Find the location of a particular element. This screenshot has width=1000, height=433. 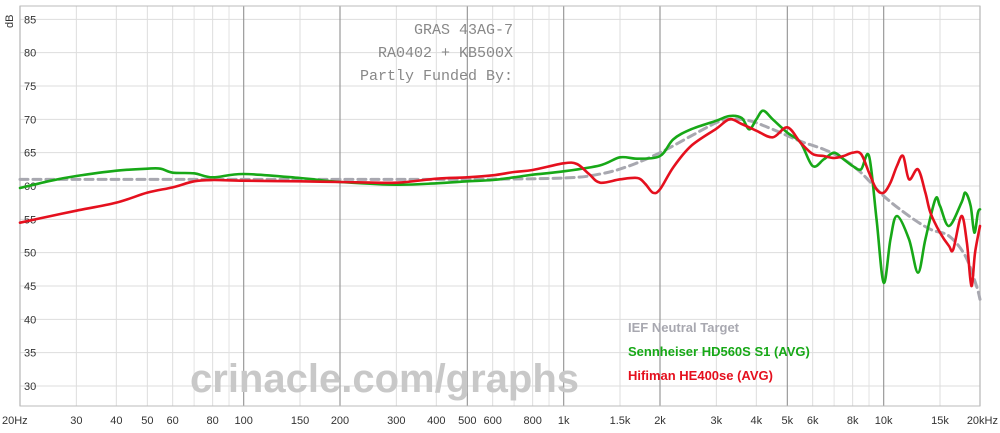

x-tick-label: 4k is located at coordinates (757, 421).